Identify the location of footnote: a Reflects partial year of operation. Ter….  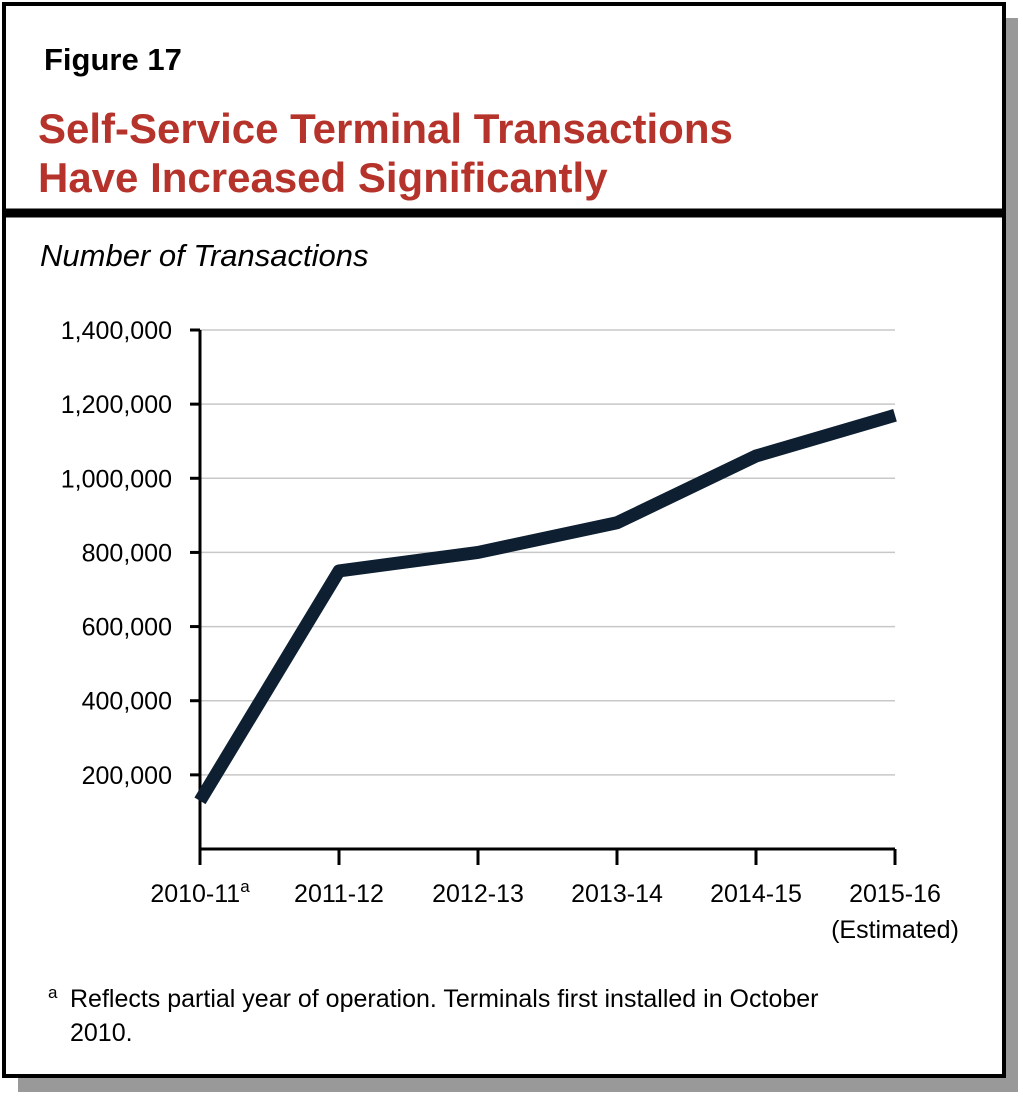
(458, 1016).